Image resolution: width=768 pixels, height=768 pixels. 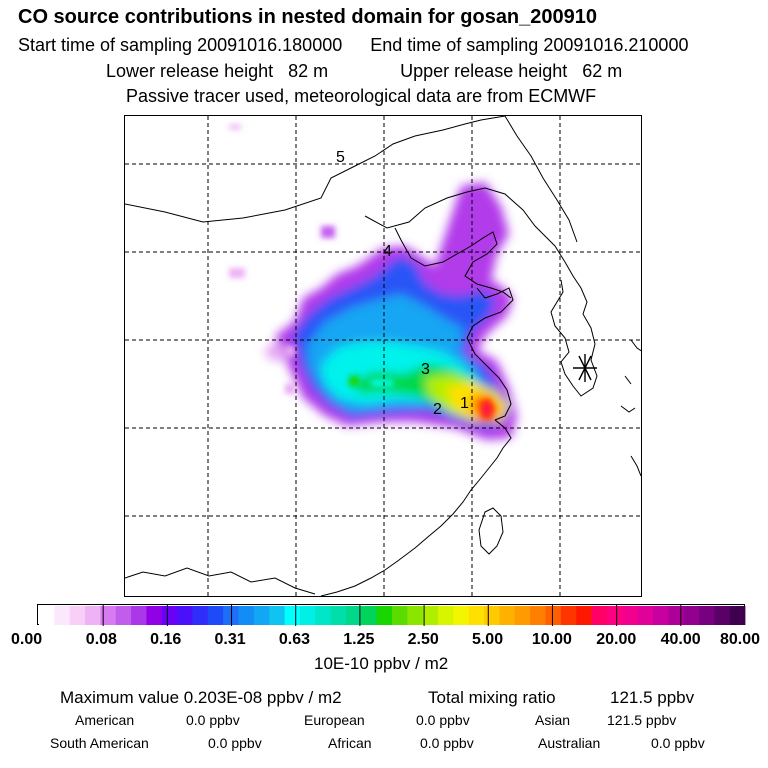 I want to click on sampling-start: Start time of sampling 20091016.180000, so click(x=180, y=45).